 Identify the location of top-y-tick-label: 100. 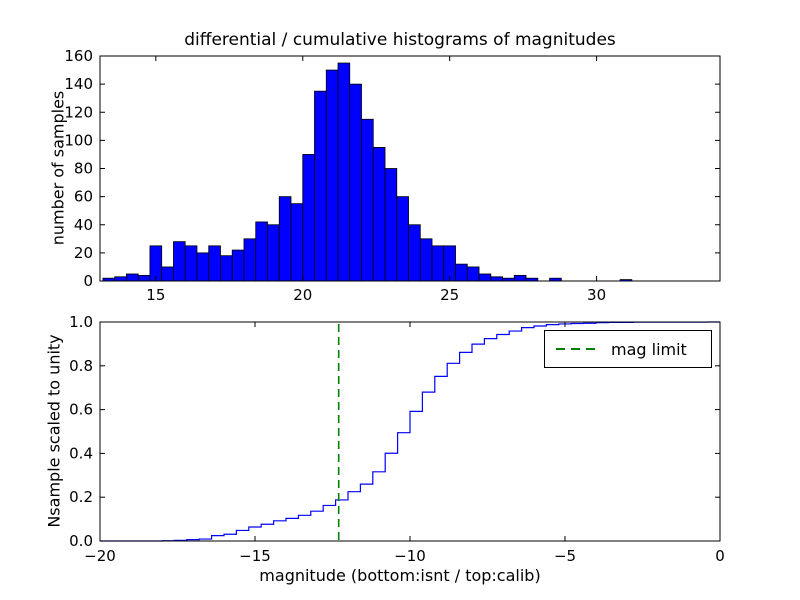
(78, 140).